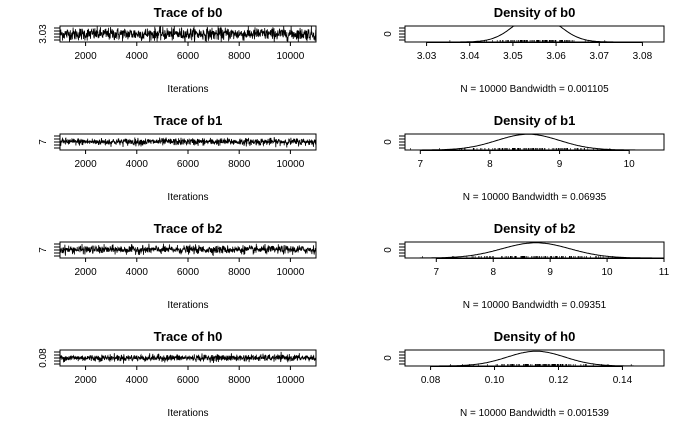  Describe the element at coordinates (188, 120) in the screenshot. I see `panel-title: Trace of b1` at that location.